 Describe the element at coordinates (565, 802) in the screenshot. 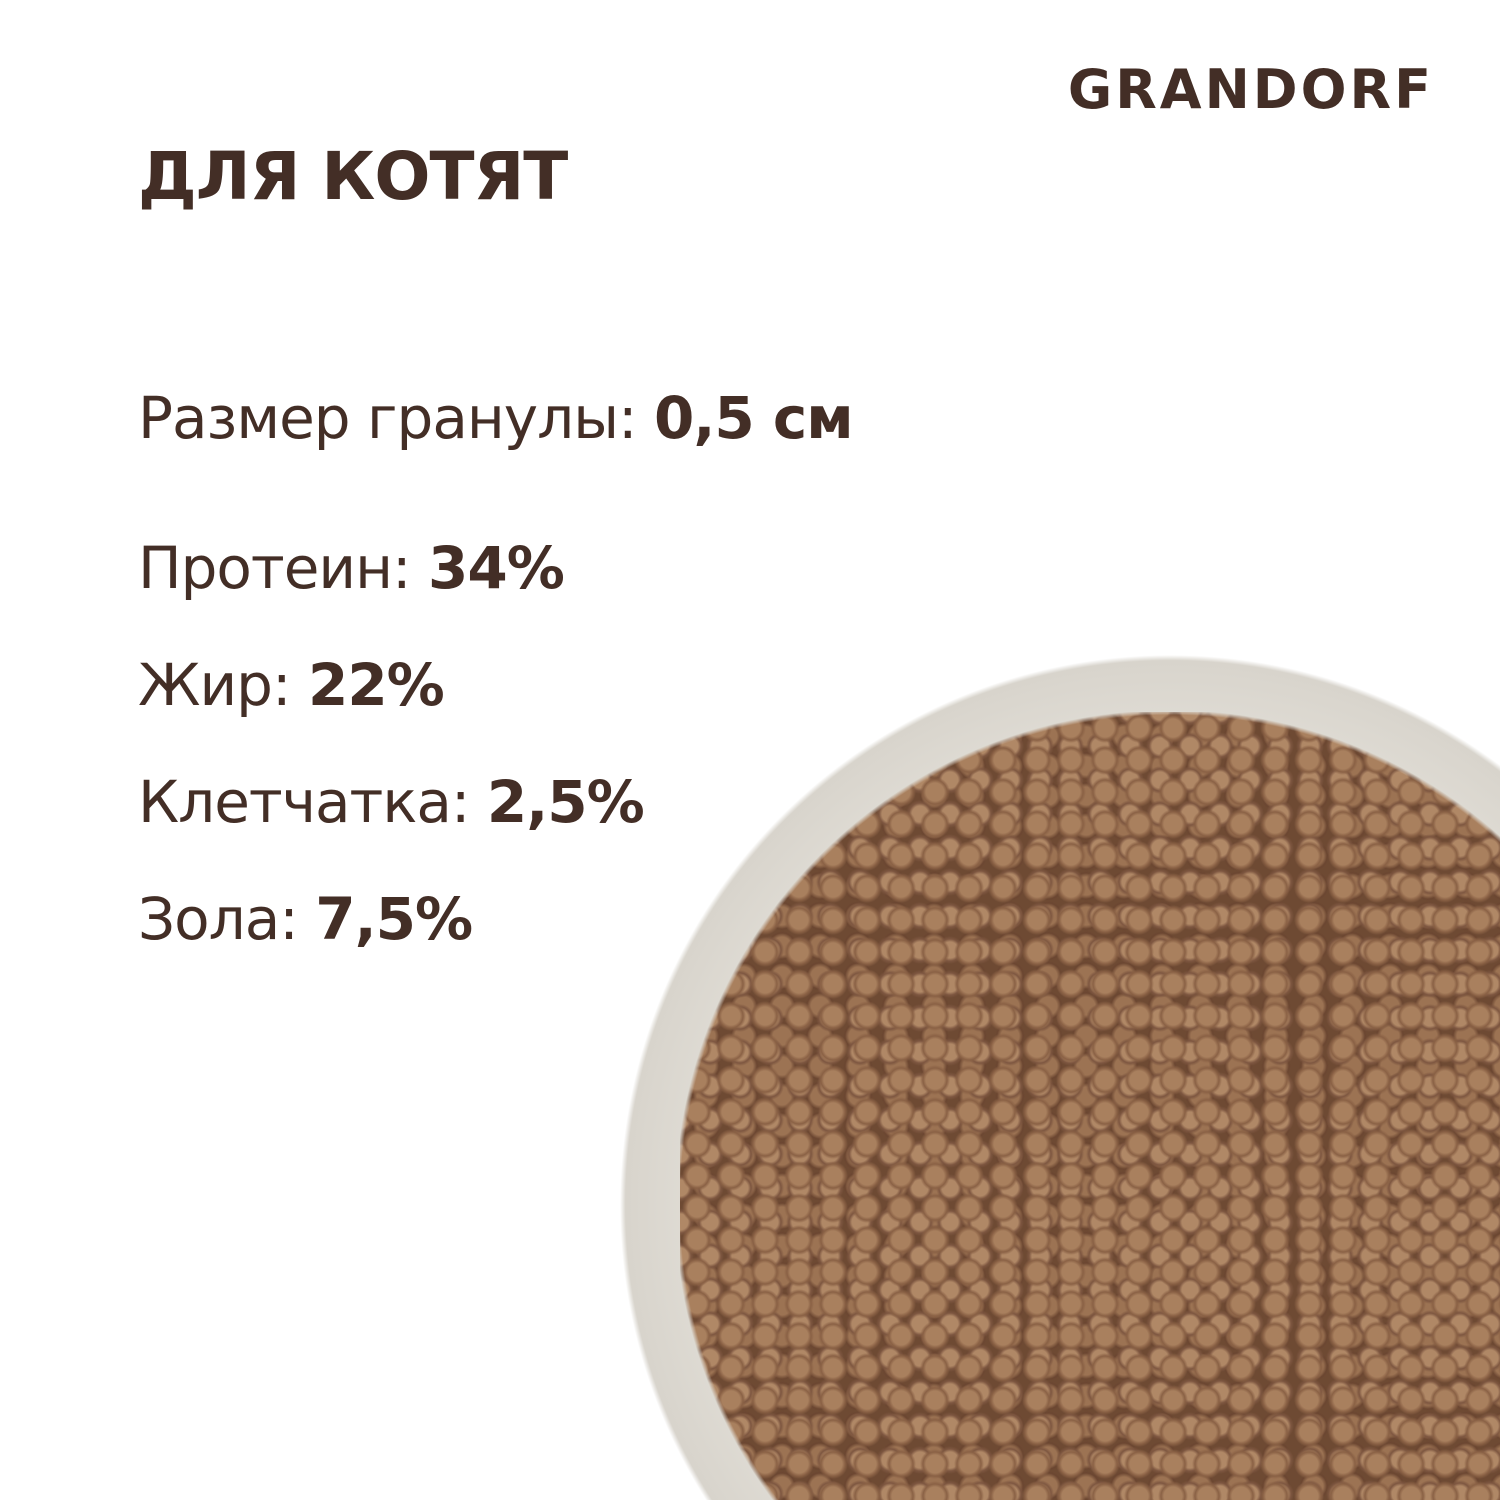

I see `spec-value: 2,5%` at that location.